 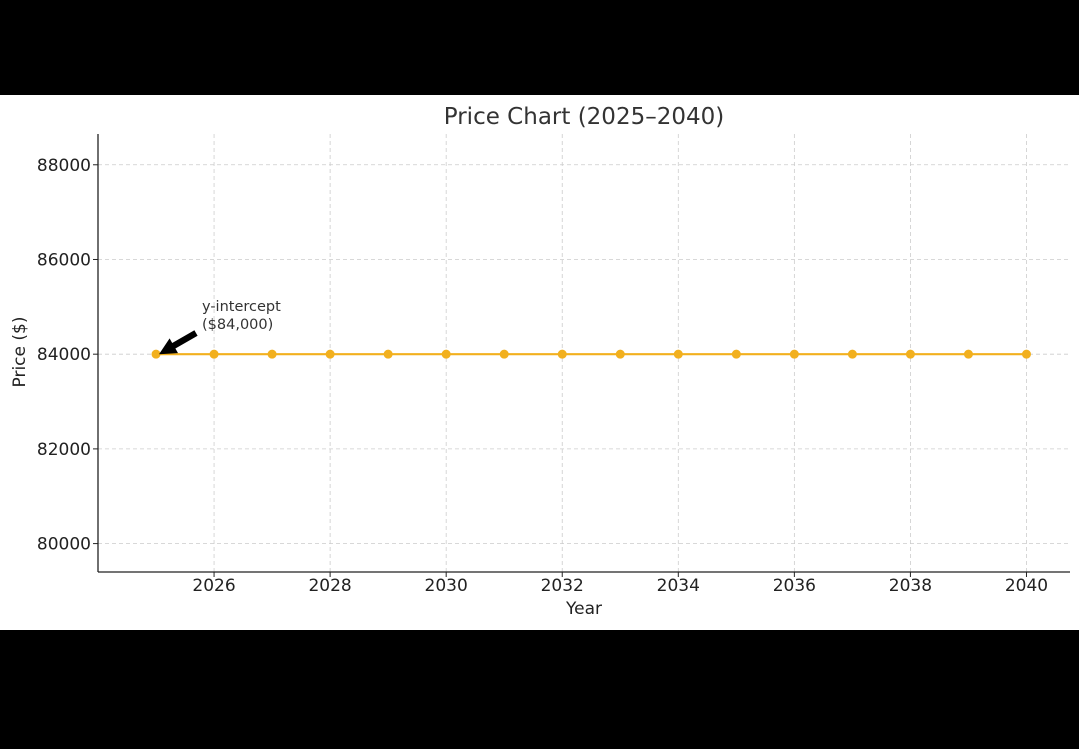 What do you see at coordinates (562, 586) in the screenshot?
I see `x-tick-label-2032: 2032` at bounding box center [562, 586].